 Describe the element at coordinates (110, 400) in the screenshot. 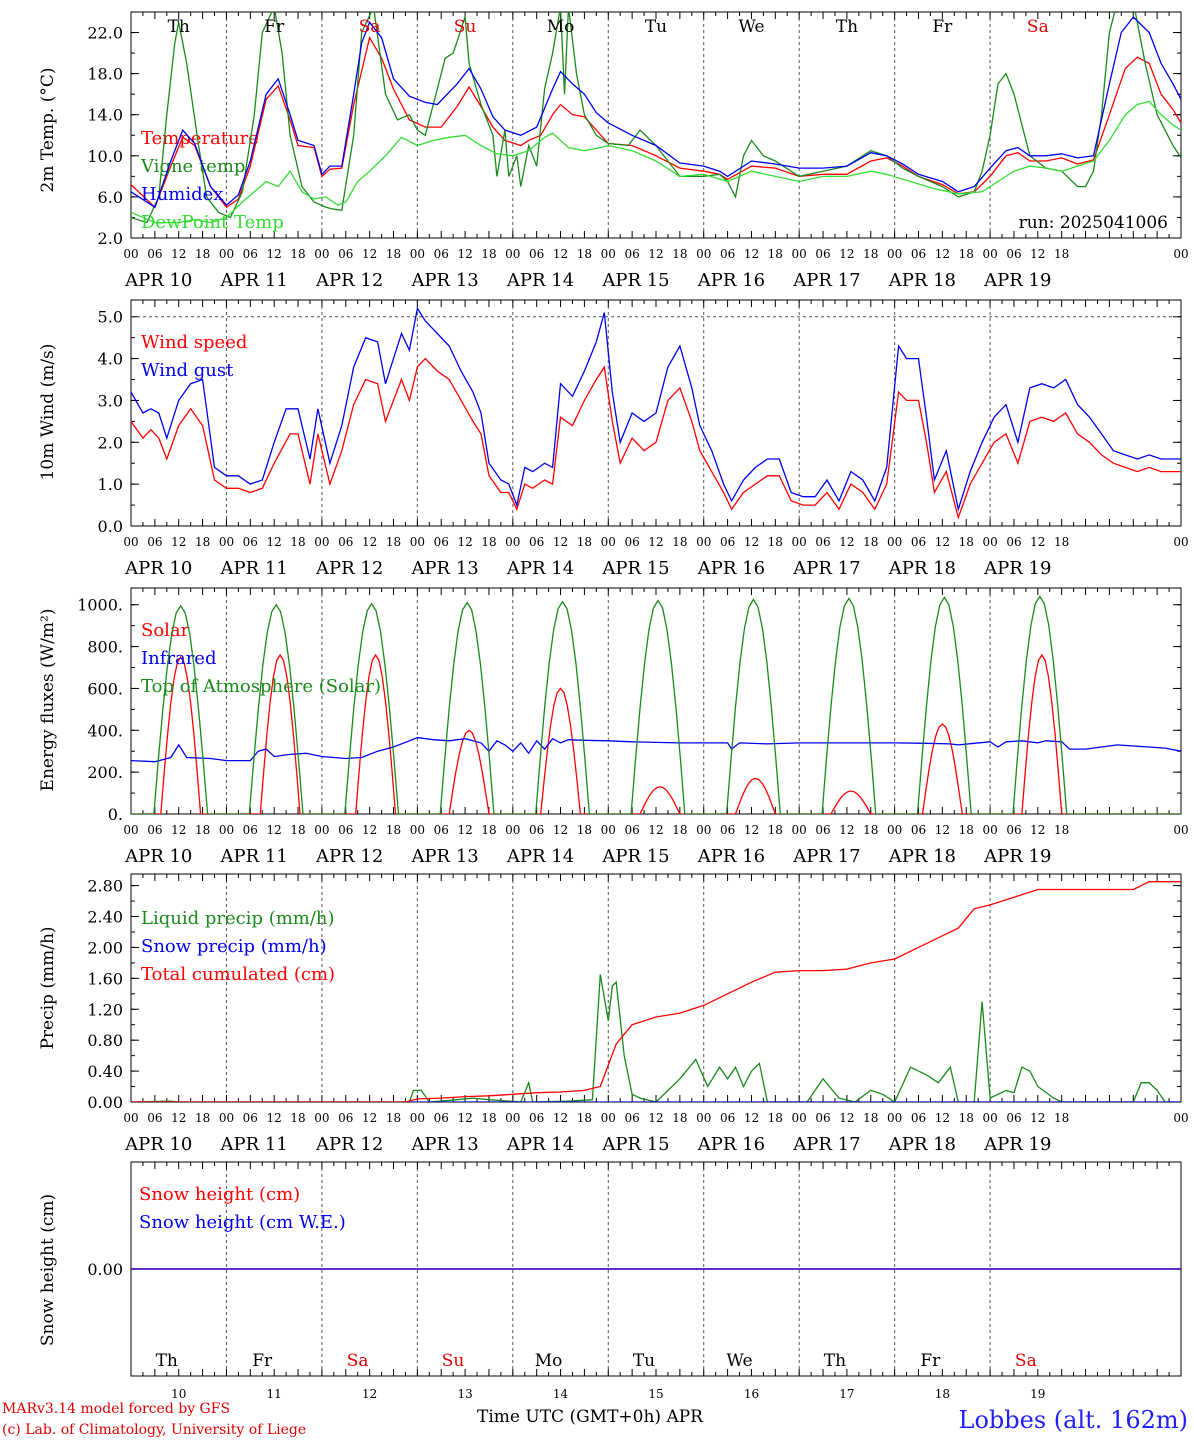

I see `y-tick-label: 3.0` at that location.